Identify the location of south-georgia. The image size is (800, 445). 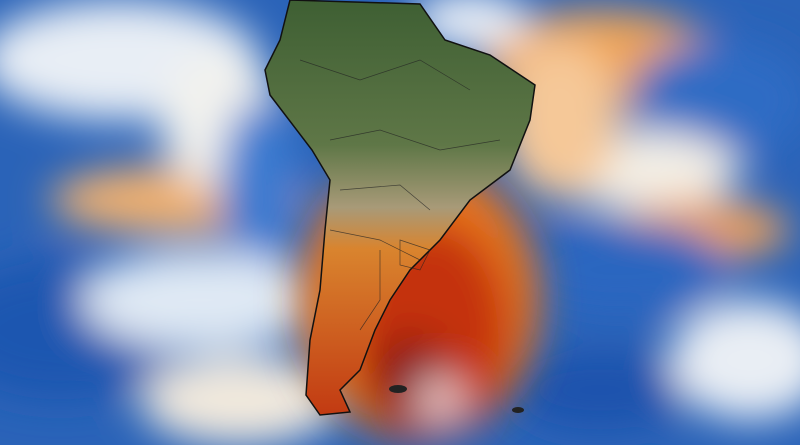
(518, 410).